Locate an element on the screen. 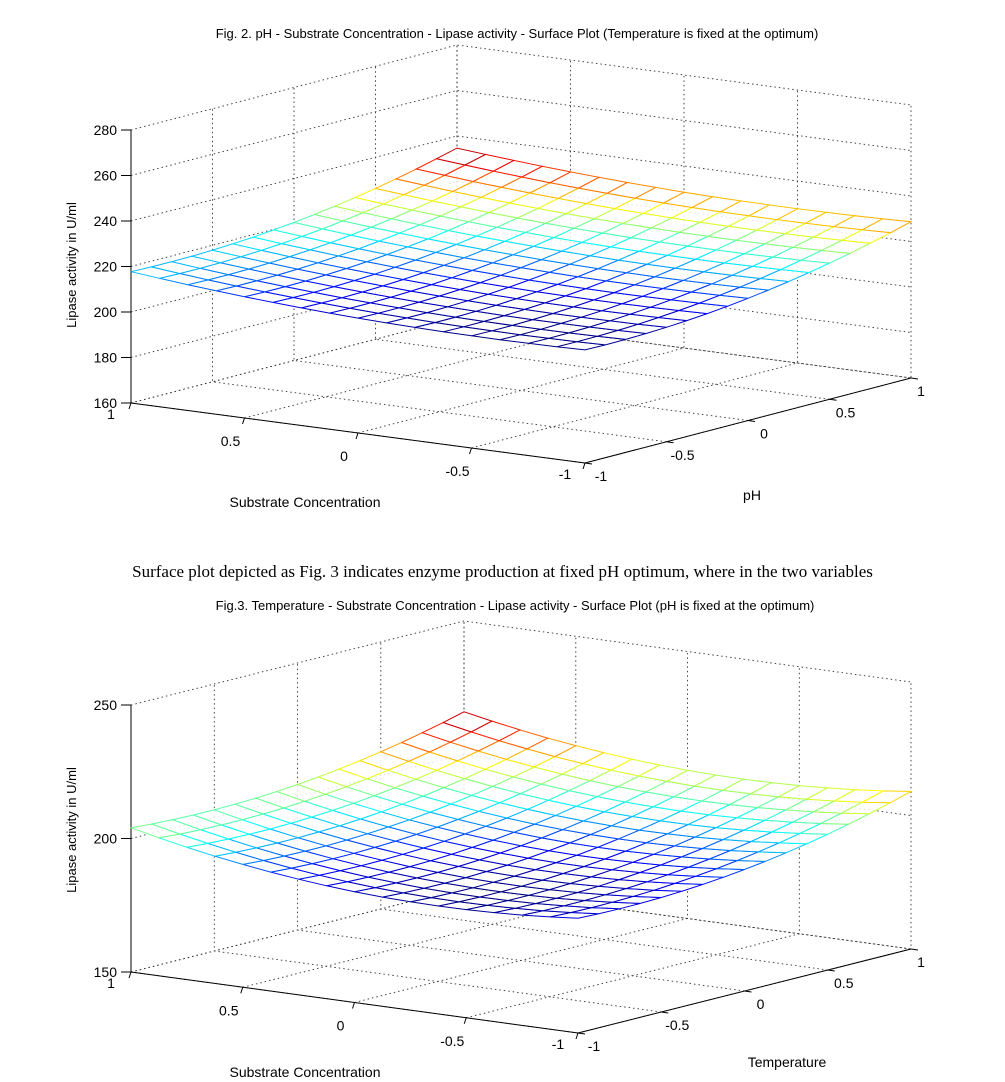  z-tick-label: 220 is located at coordinates (106, 267).